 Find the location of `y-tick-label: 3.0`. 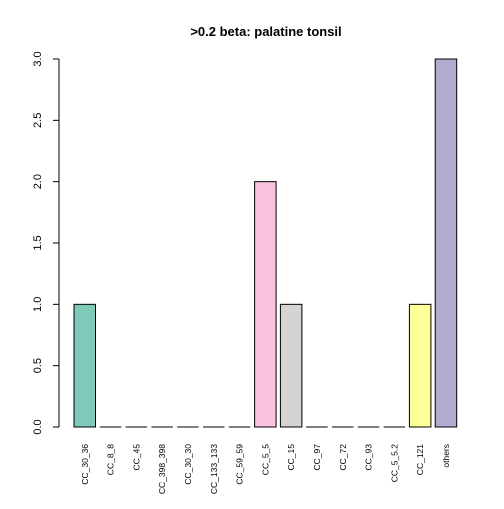

y-tick-label: 3.0 is located at coordinates (38, 58).